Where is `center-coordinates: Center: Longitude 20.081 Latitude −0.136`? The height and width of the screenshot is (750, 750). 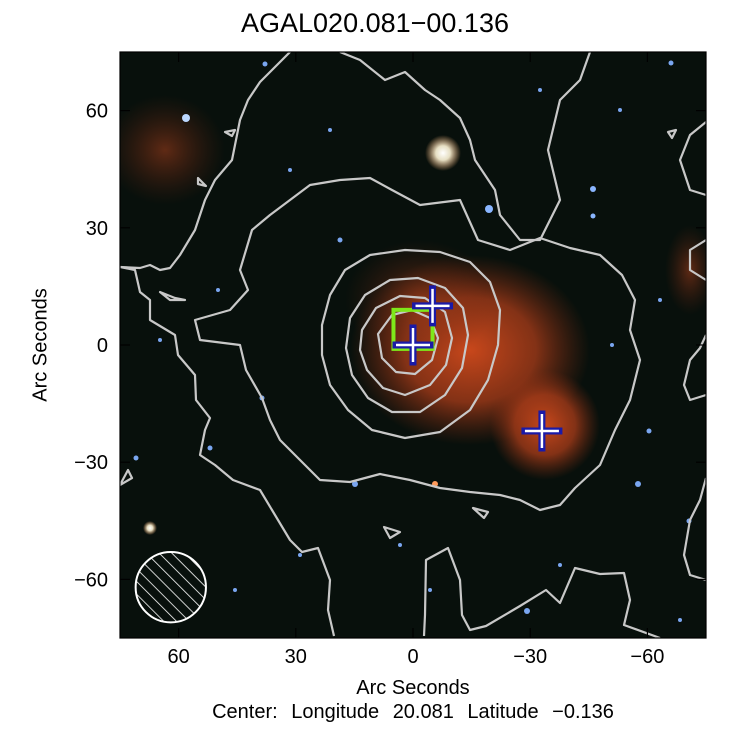 center-coordinates: Center: Longitude 20.081 Latitude −0.136 is located at coordinates (413, 712).